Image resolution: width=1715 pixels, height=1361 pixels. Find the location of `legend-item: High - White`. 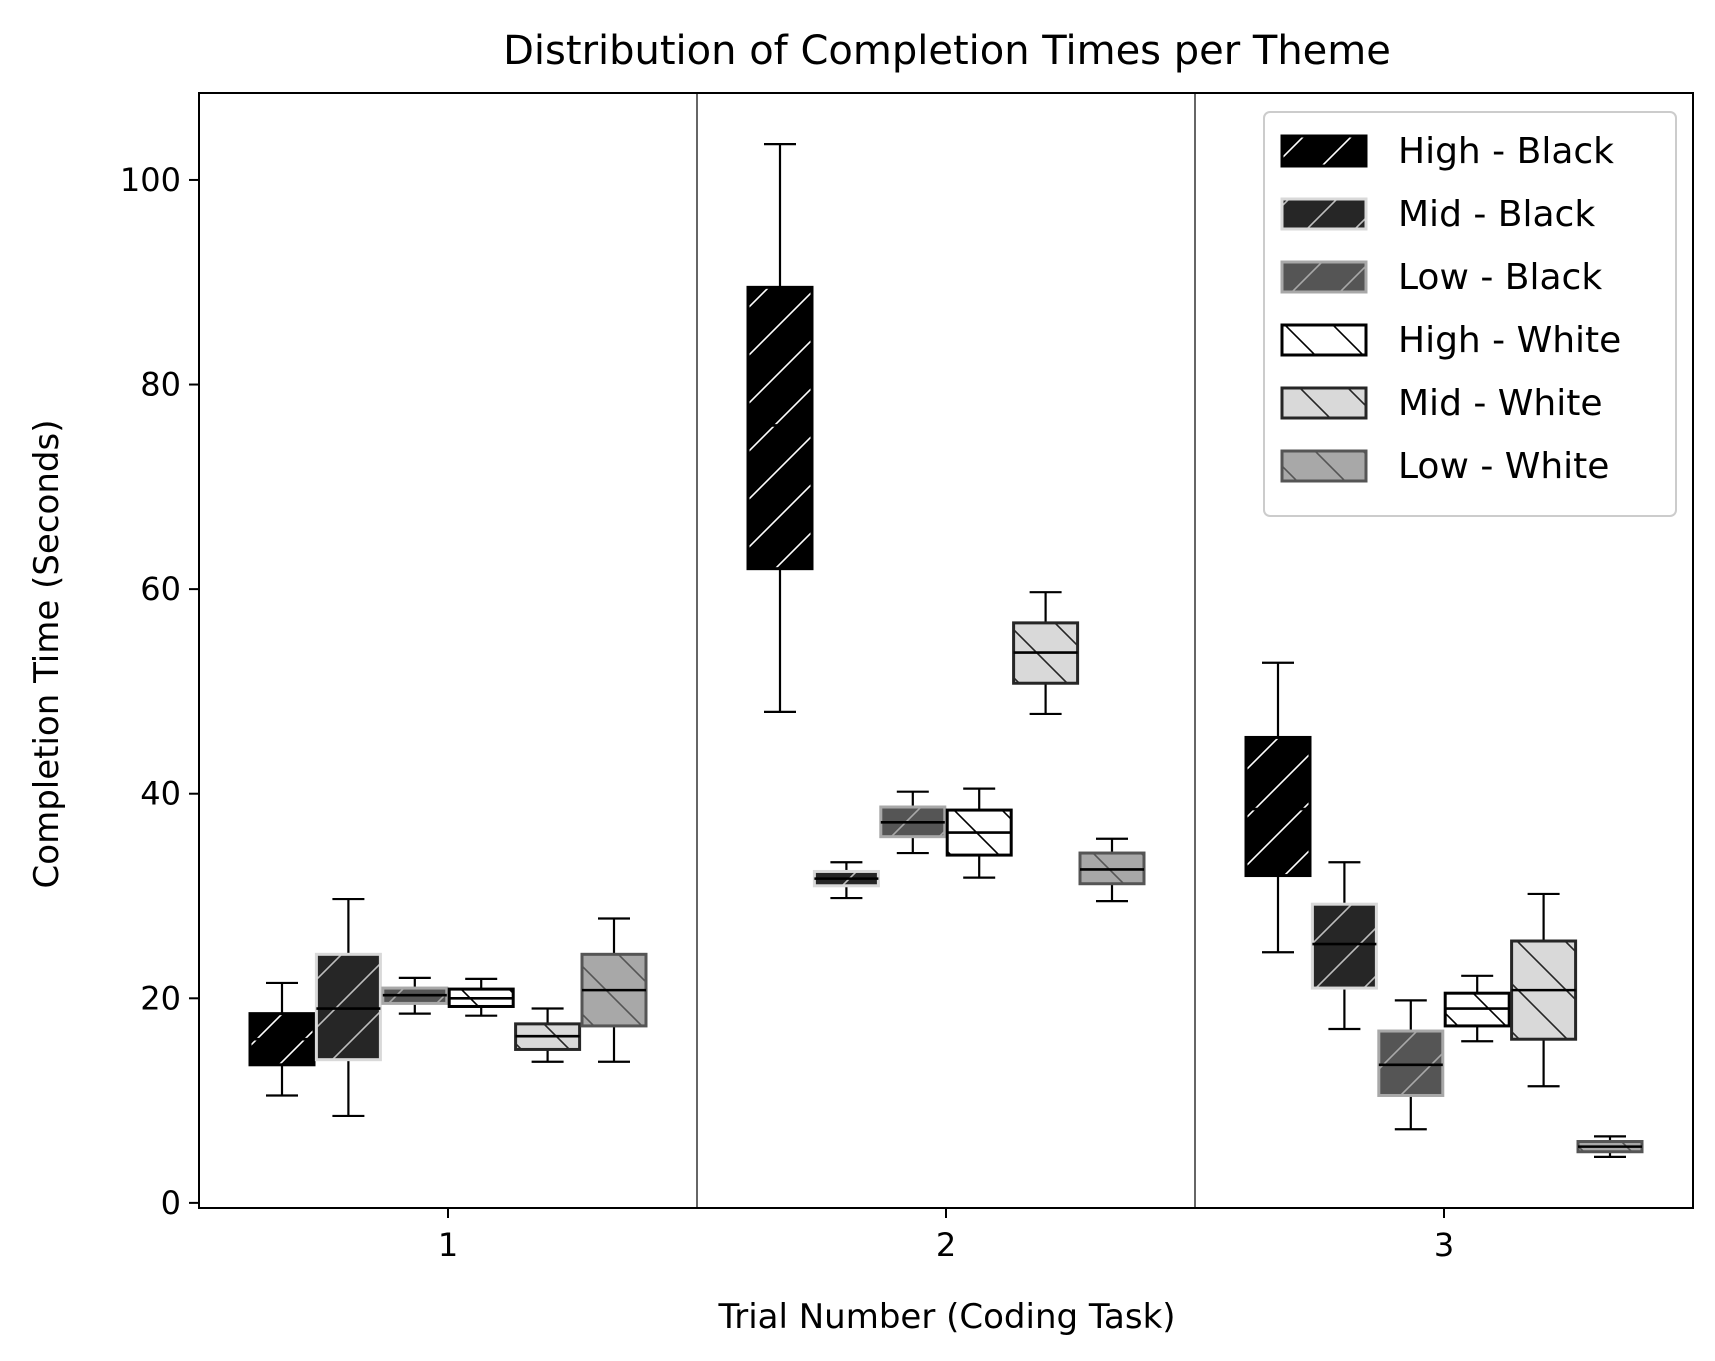

legend-item: High - White is located at coordinates (1450, 340).